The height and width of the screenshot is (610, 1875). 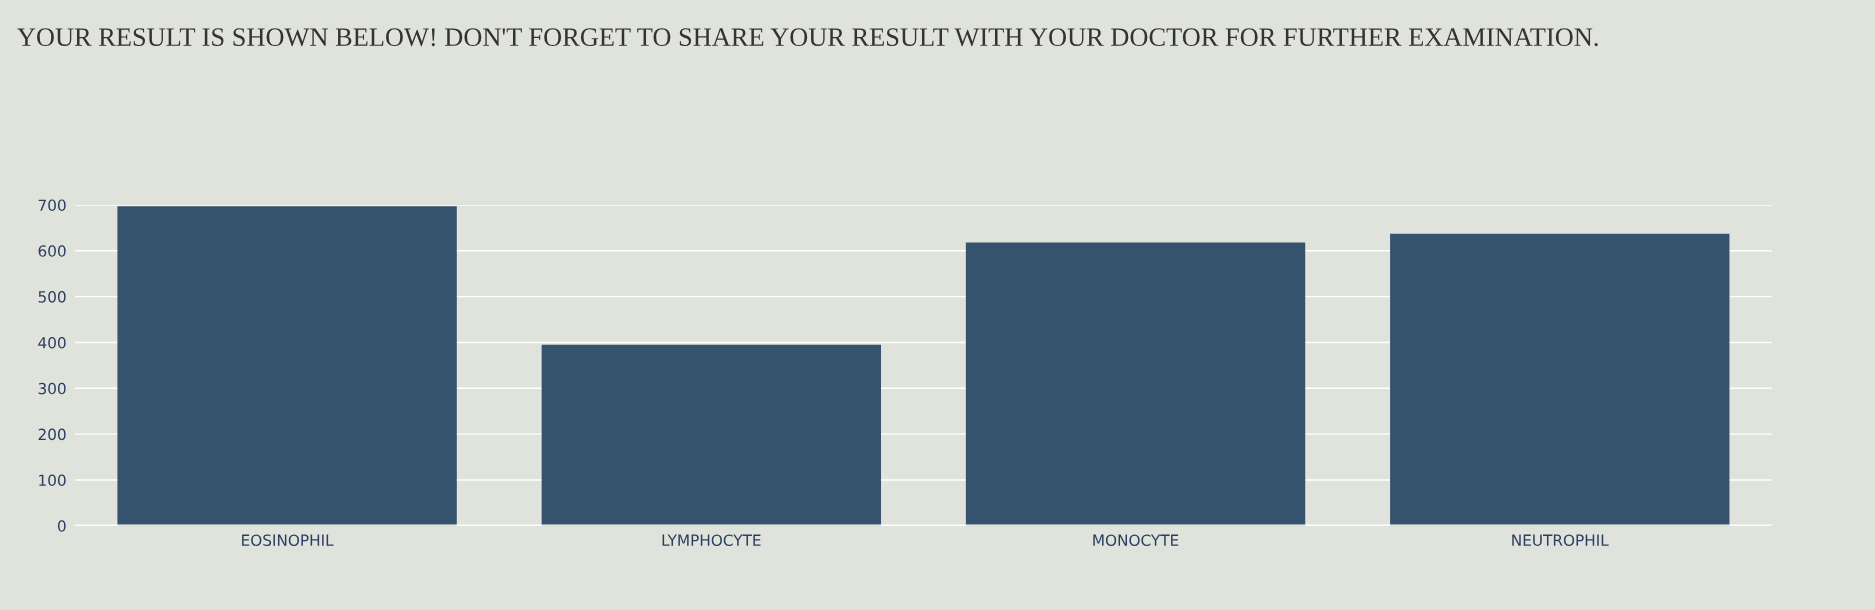 What do you see at coordinates (288, 540) in the screenshot?
I see `x-tick-label: EOSINOPHIL` at bounding box center [288, 540].